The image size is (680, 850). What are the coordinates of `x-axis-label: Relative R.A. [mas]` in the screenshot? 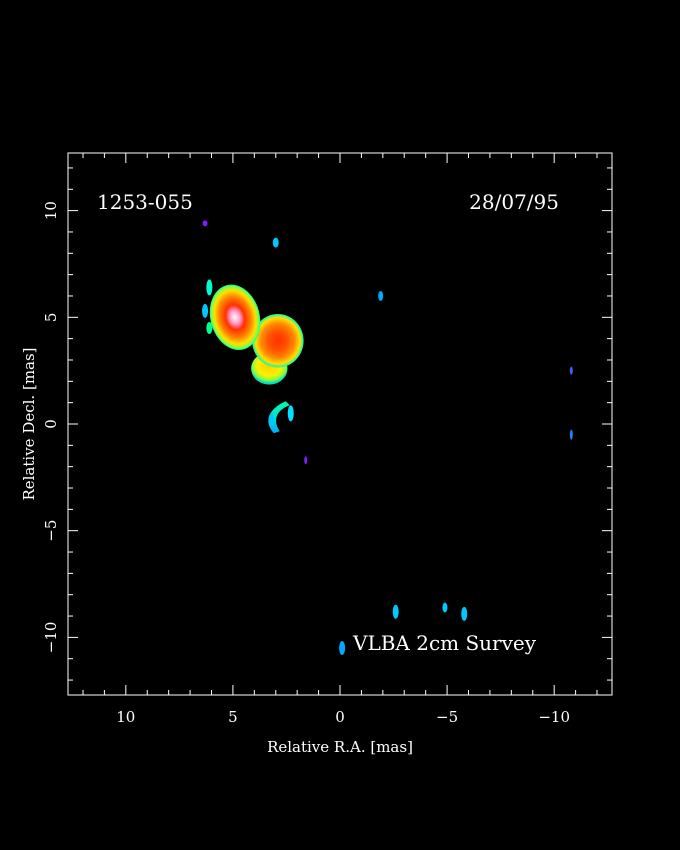 It's located at (340, 747).